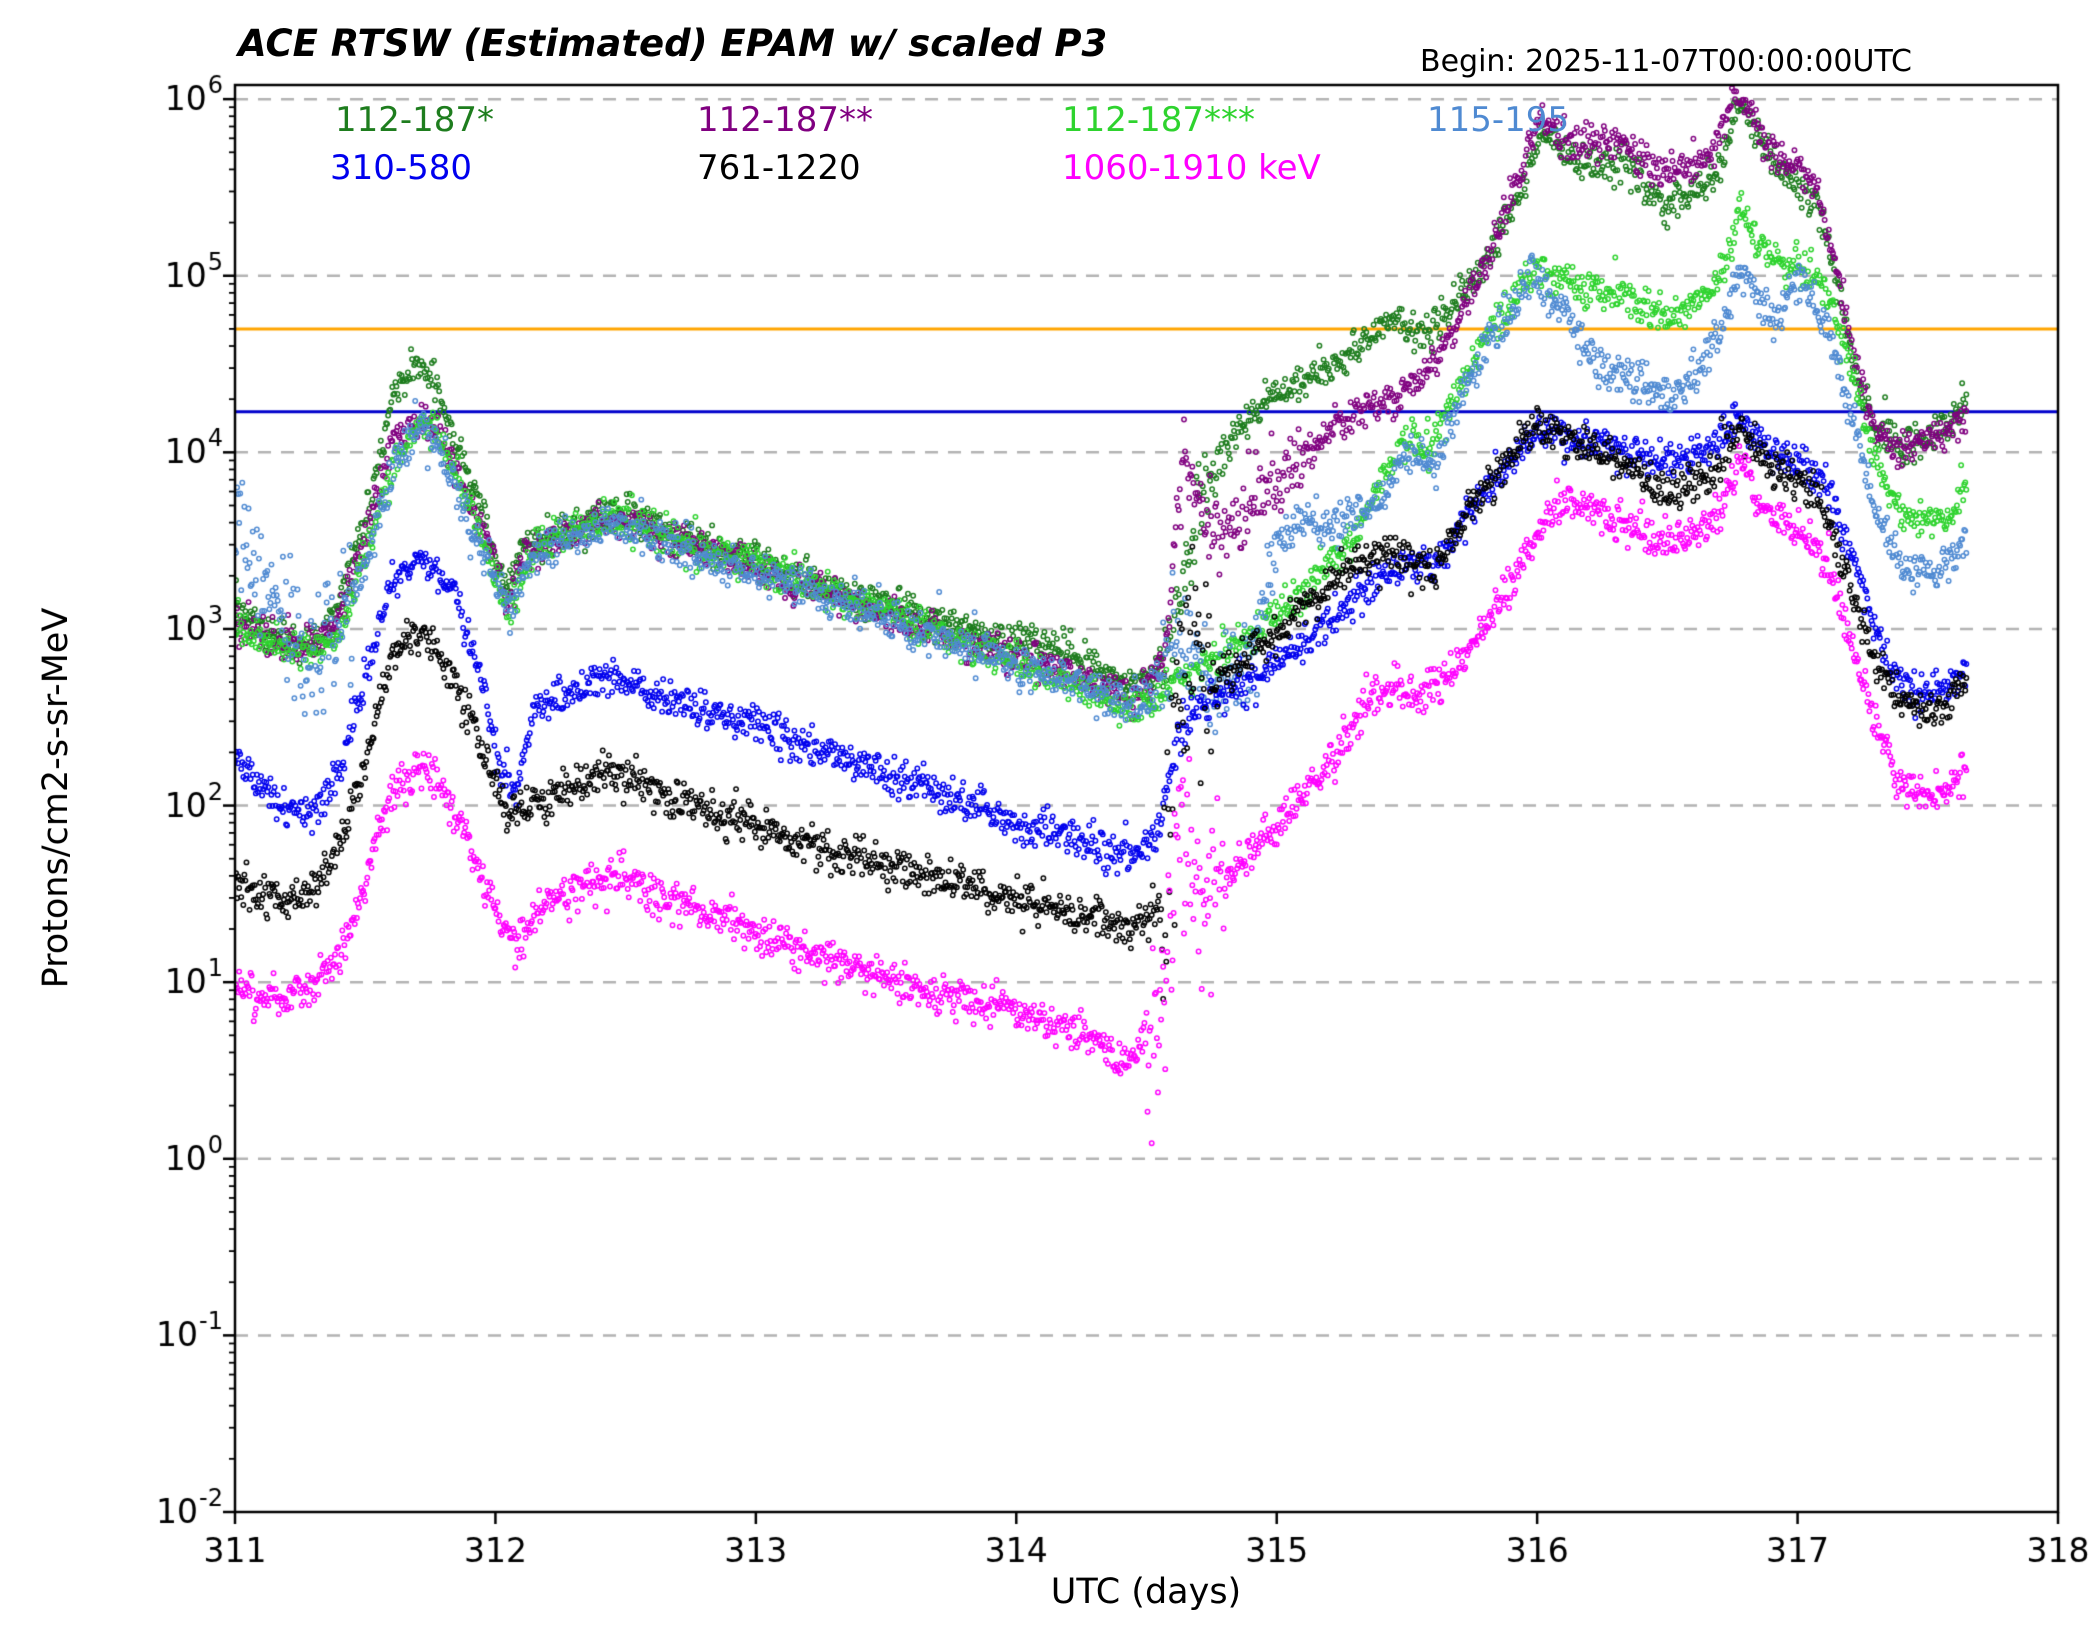 The width and height of the screenshot is (2100, 1650). What do you see at coordinates (1191, 168) in the screenshot?
I see `legend-item-1060-1910-kev: 1060-1910 keV` at bounding box center [1191, 168].